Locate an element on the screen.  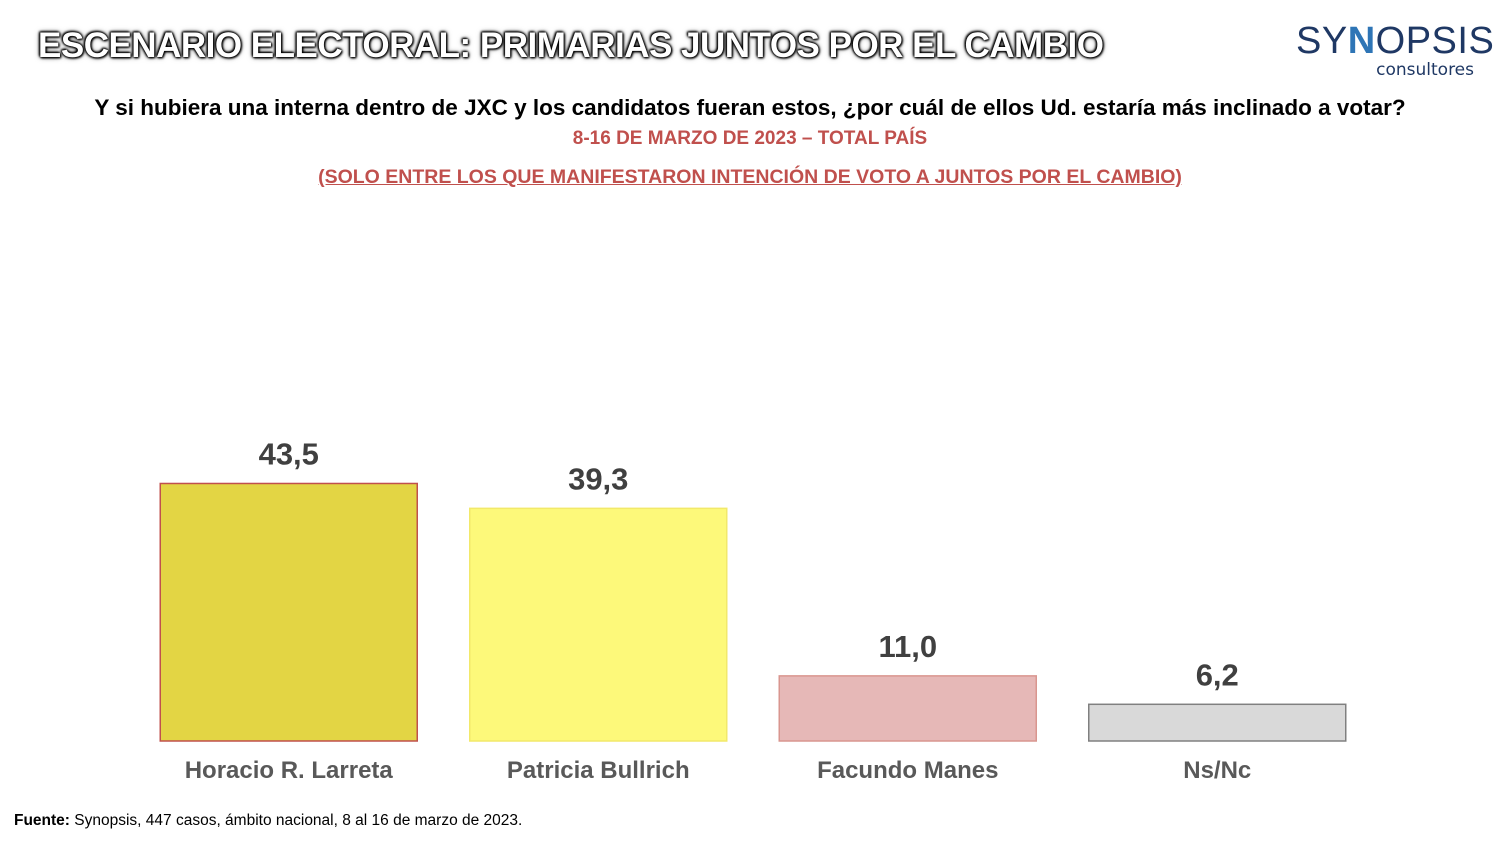
synopsis-logo: SYNOPSIS consultores is located at coordinates (1395, 50).